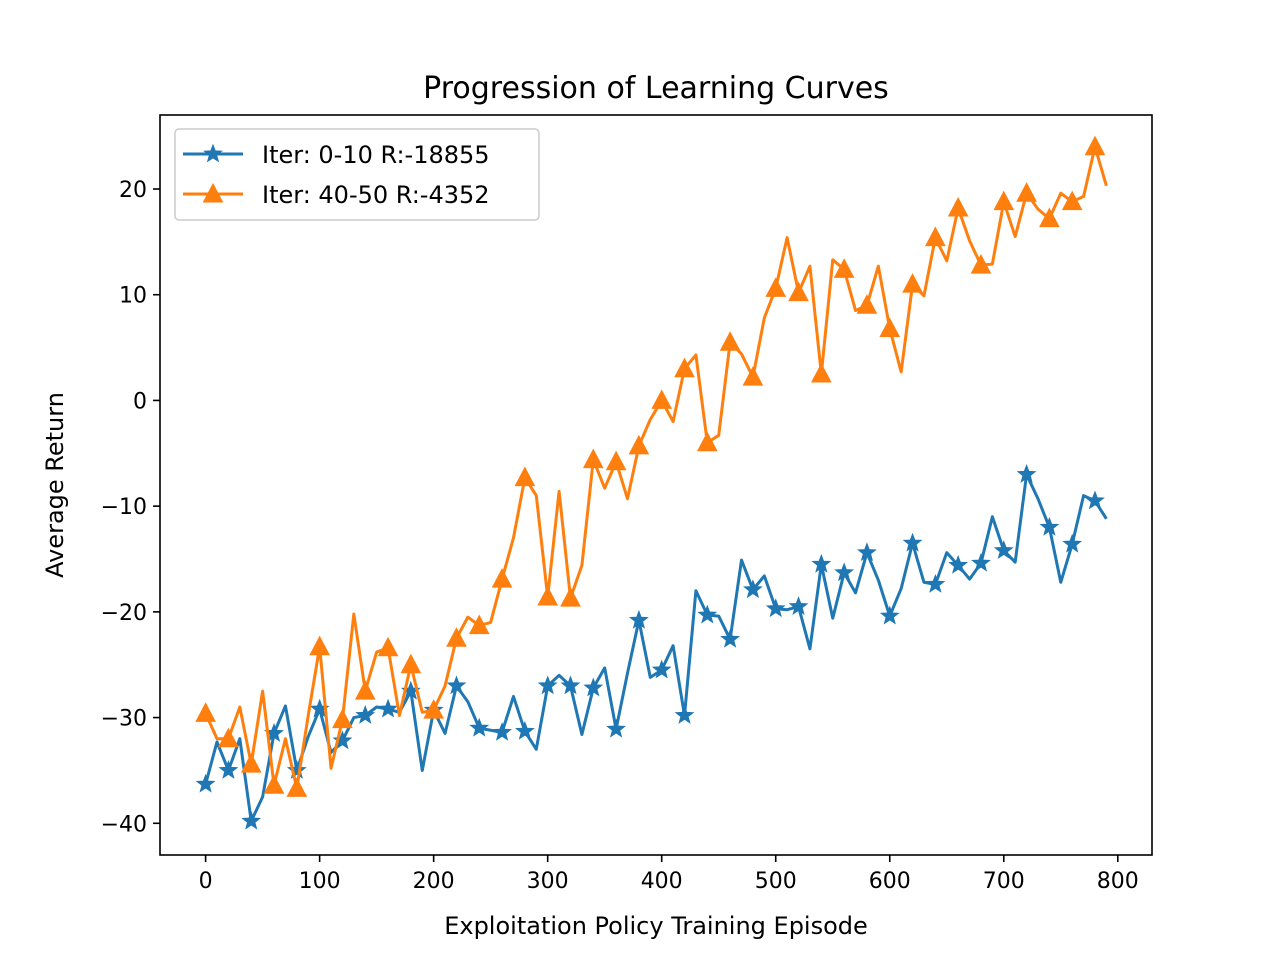 This screenshot has width=1280, height=960. Describe the element at coordinates (320, 881) in the screenshot. I see `x-tick-label: 100` at that location.